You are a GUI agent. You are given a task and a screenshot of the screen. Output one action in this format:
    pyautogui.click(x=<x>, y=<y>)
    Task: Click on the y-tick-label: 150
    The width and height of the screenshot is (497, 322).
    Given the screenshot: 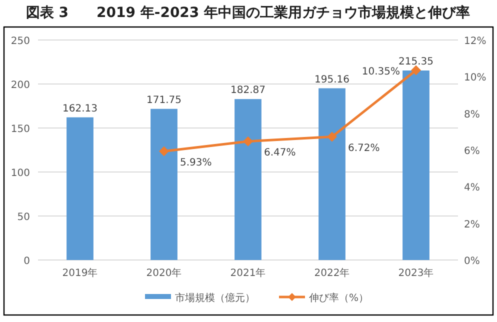 What is the action you would take?
    pyautogui.click(x=20, y=129)
    